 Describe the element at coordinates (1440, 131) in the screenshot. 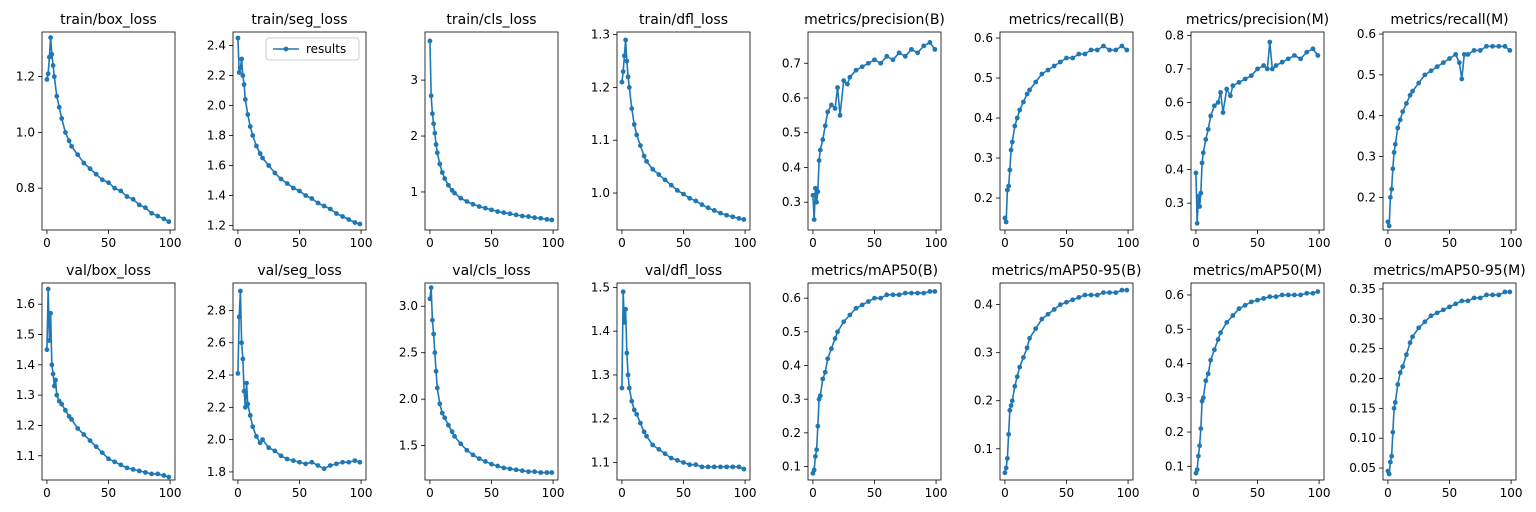

I see `chart-panel: metrics/recall(M) 0 50 100 0.2 0.3 0.4 0.5 0.6` at that location.